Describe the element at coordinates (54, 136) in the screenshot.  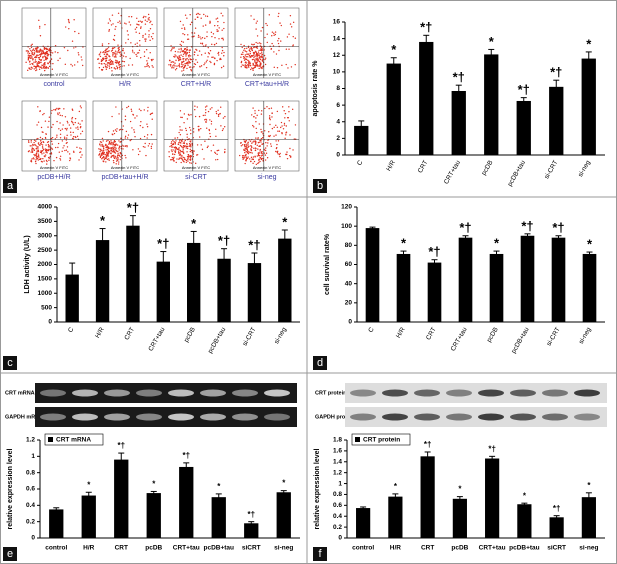
I see `dot-plot-frame` at that location.